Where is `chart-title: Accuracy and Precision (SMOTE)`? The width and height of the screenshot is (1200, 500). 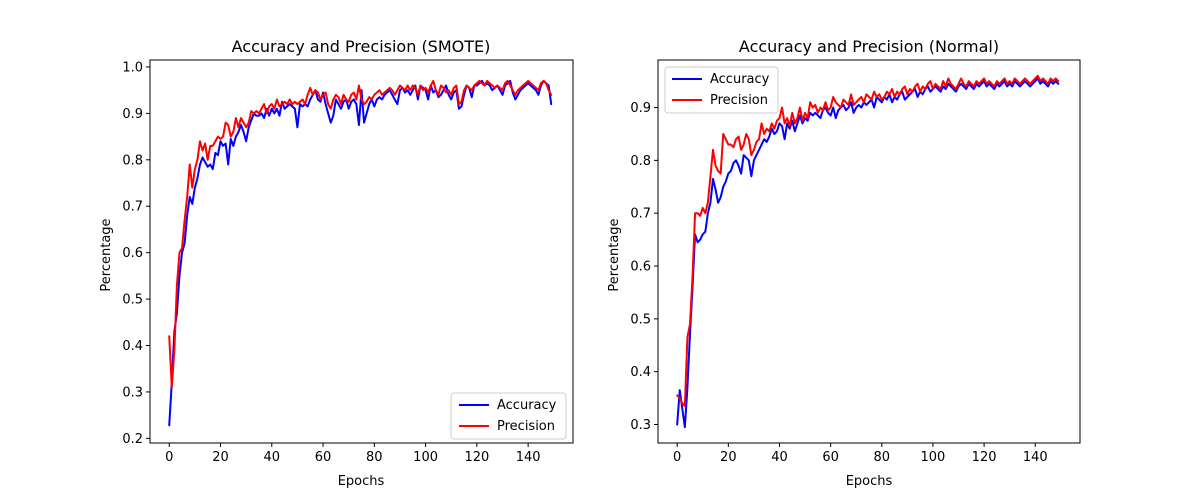 chart-title: Accuracy and Precision (SMOTE) is located at coordinates (361, 46).